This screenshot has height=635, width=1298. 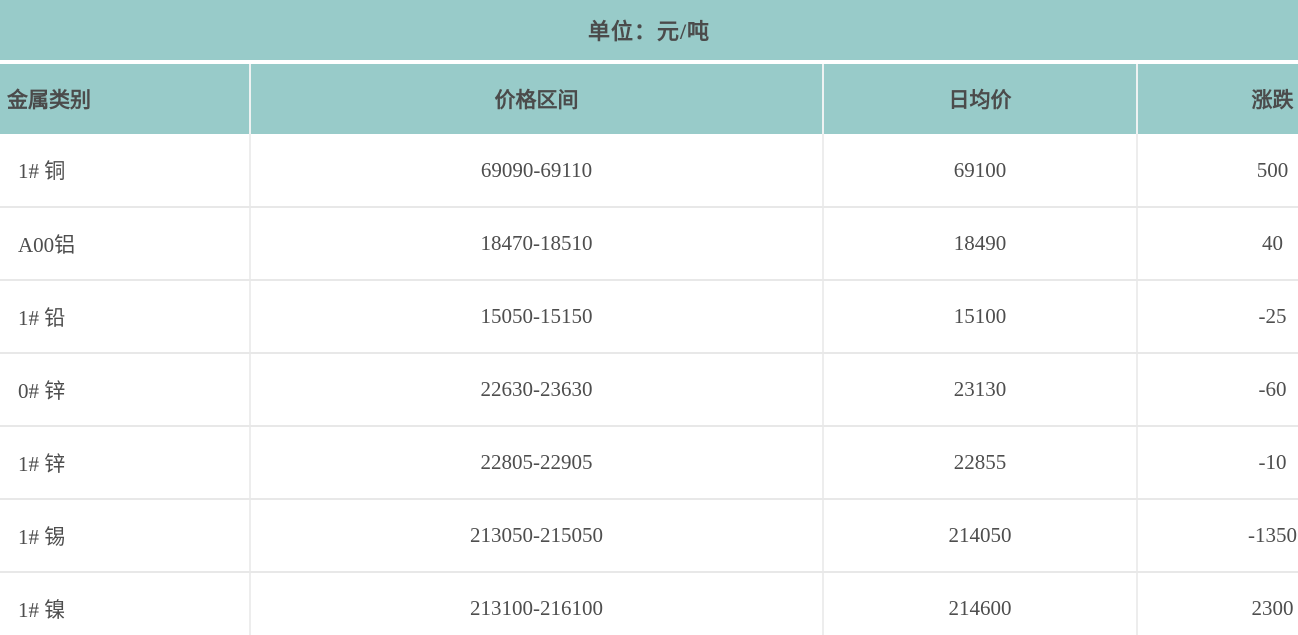 I want to click on table-row: 0# 锌 22630-23630 23130 -60, so click(x=649, y=390).